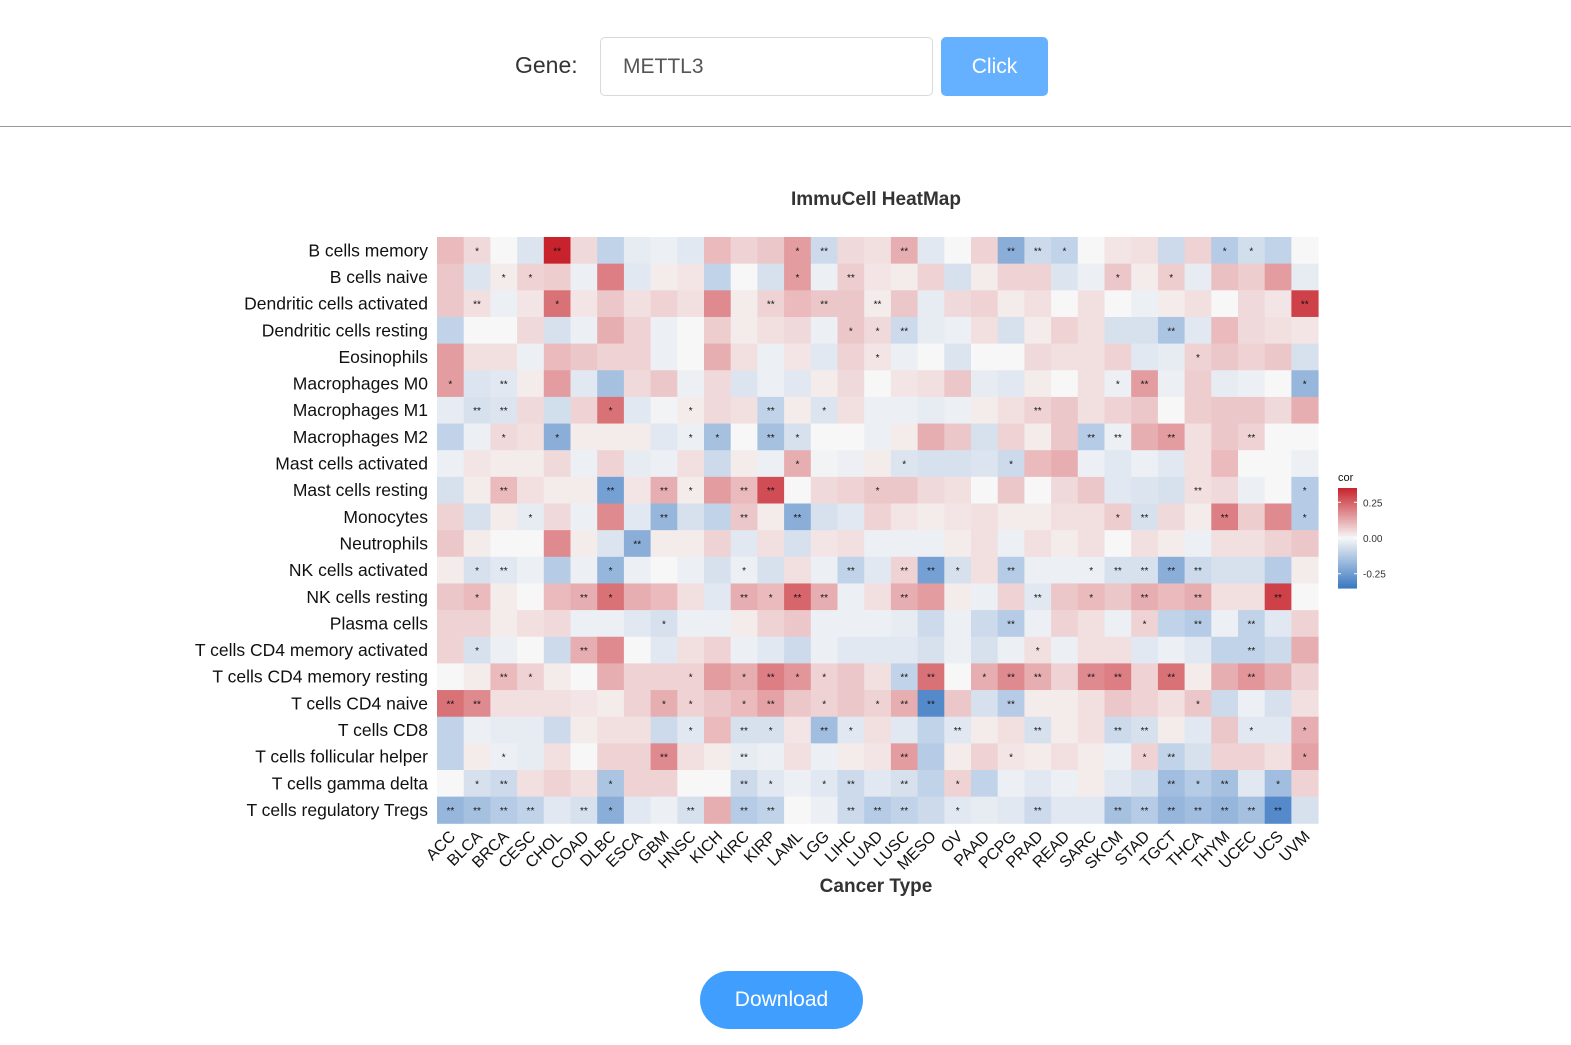 This screenshot has width=1571, height=1045. Describe the element at coordinates (785, 126) in the screenshot. I see `divider` at that location.